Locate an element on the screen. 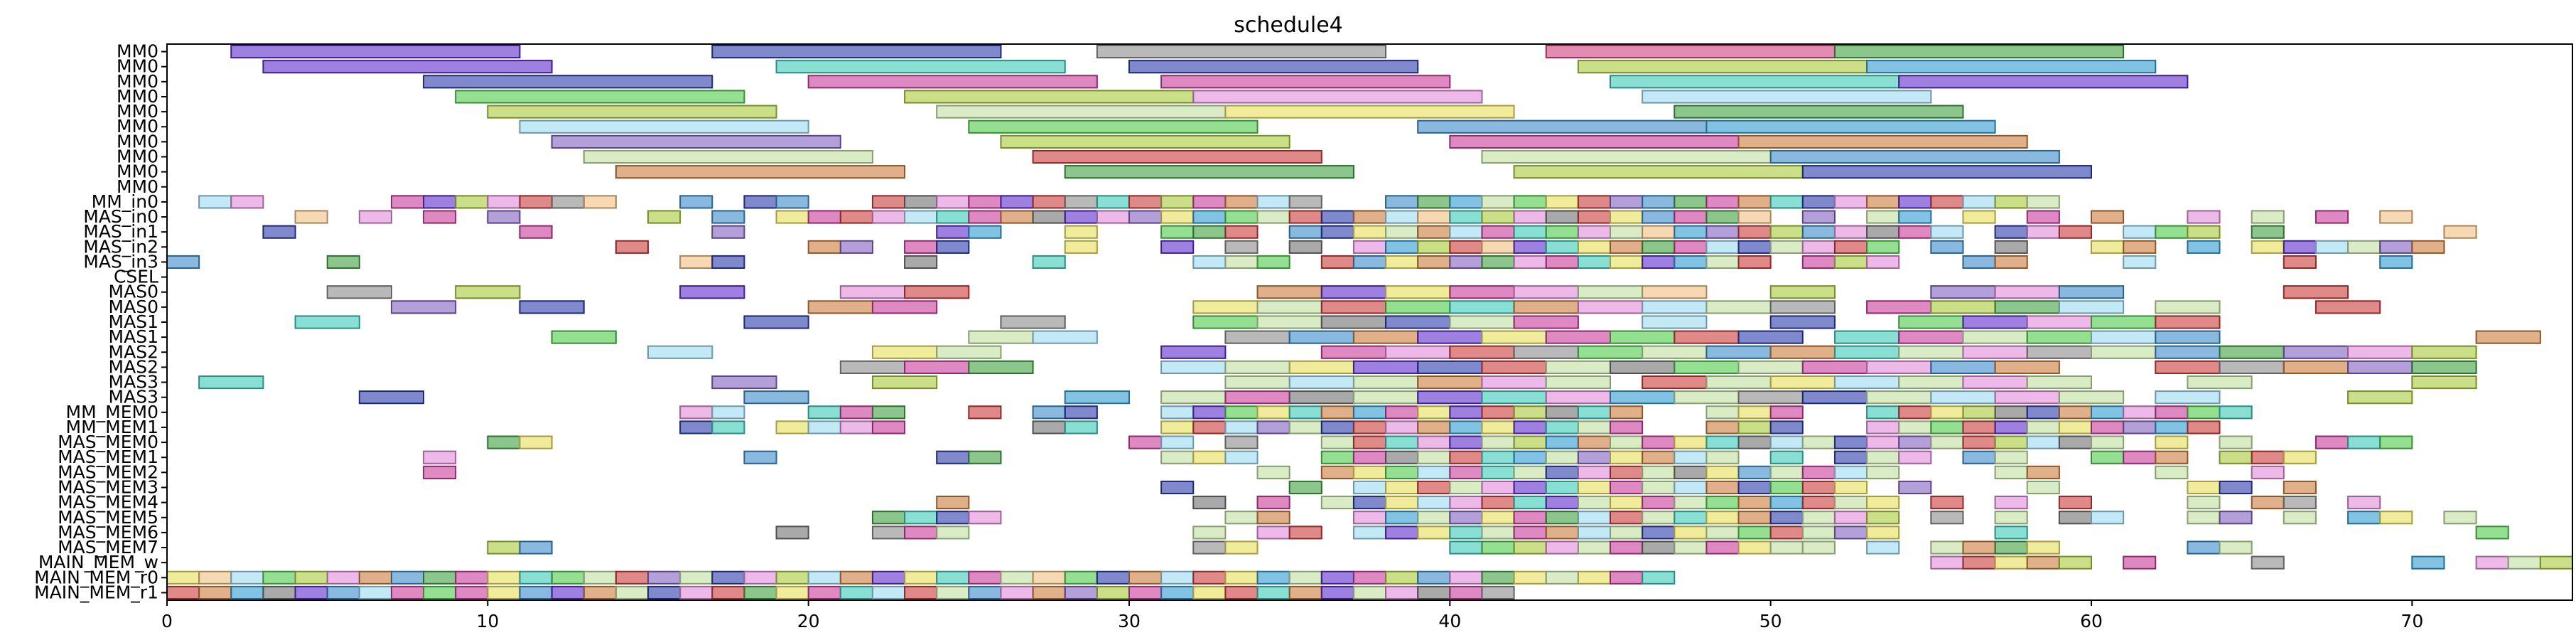 This screenshot has height=640, width=2576. y-tick-label: MAS0 is located at coordinates (133, 292).